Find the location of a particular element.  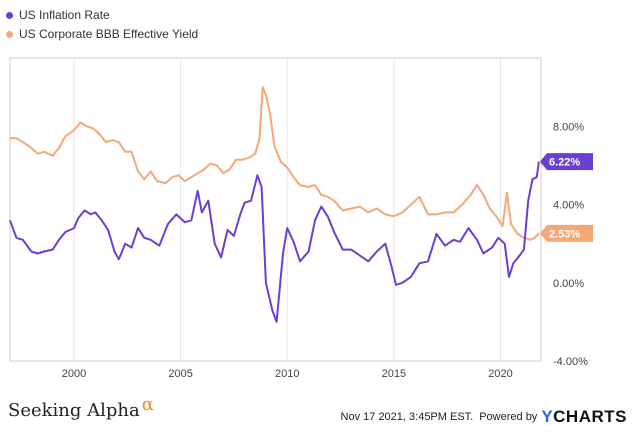

y-tick-label-1: 0.00% is located at coordinates (568, 284).